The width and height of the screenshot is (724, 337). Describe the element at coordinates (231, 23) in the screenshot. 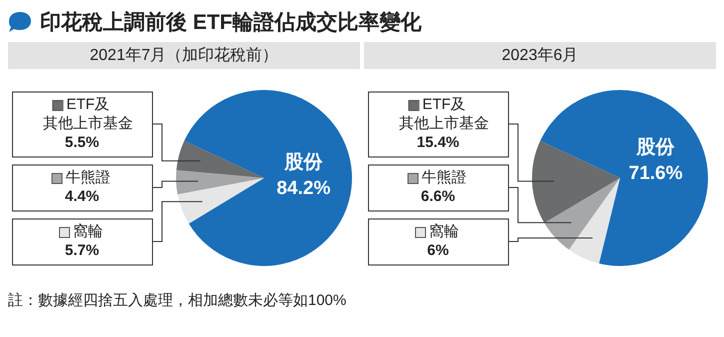

I see `chart-title: 印花稅上調前後 ETF輪證佔成交比率變化` at that location.